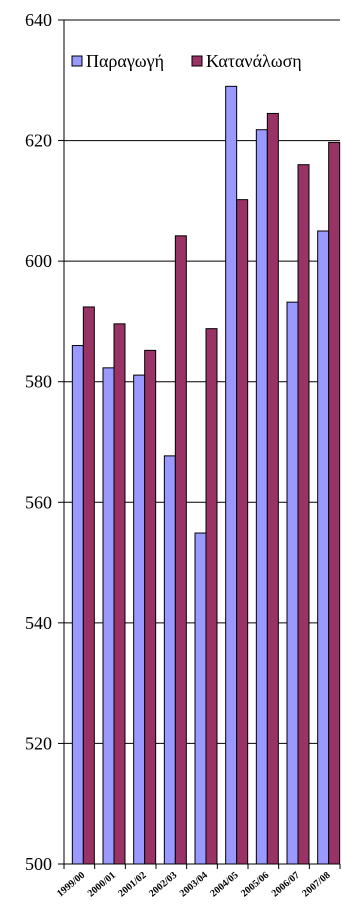  What do you see at coordinates (71, 884) in the screenshot?
I see `x-tick-label: 1999/00` at bounding box center [71, 884].